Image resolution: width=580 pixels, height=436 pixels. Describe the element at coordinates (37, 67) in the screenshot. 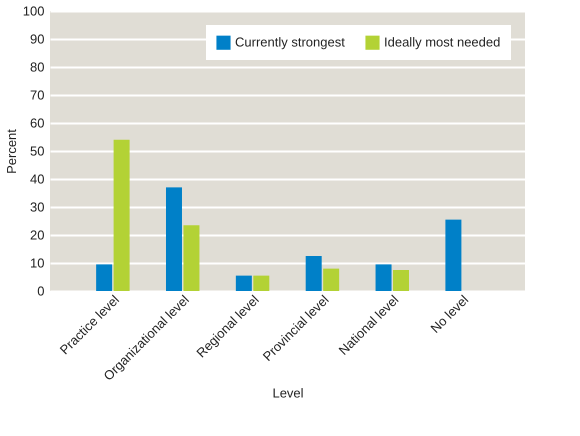

I see `y-tick-label: 80` at that location.